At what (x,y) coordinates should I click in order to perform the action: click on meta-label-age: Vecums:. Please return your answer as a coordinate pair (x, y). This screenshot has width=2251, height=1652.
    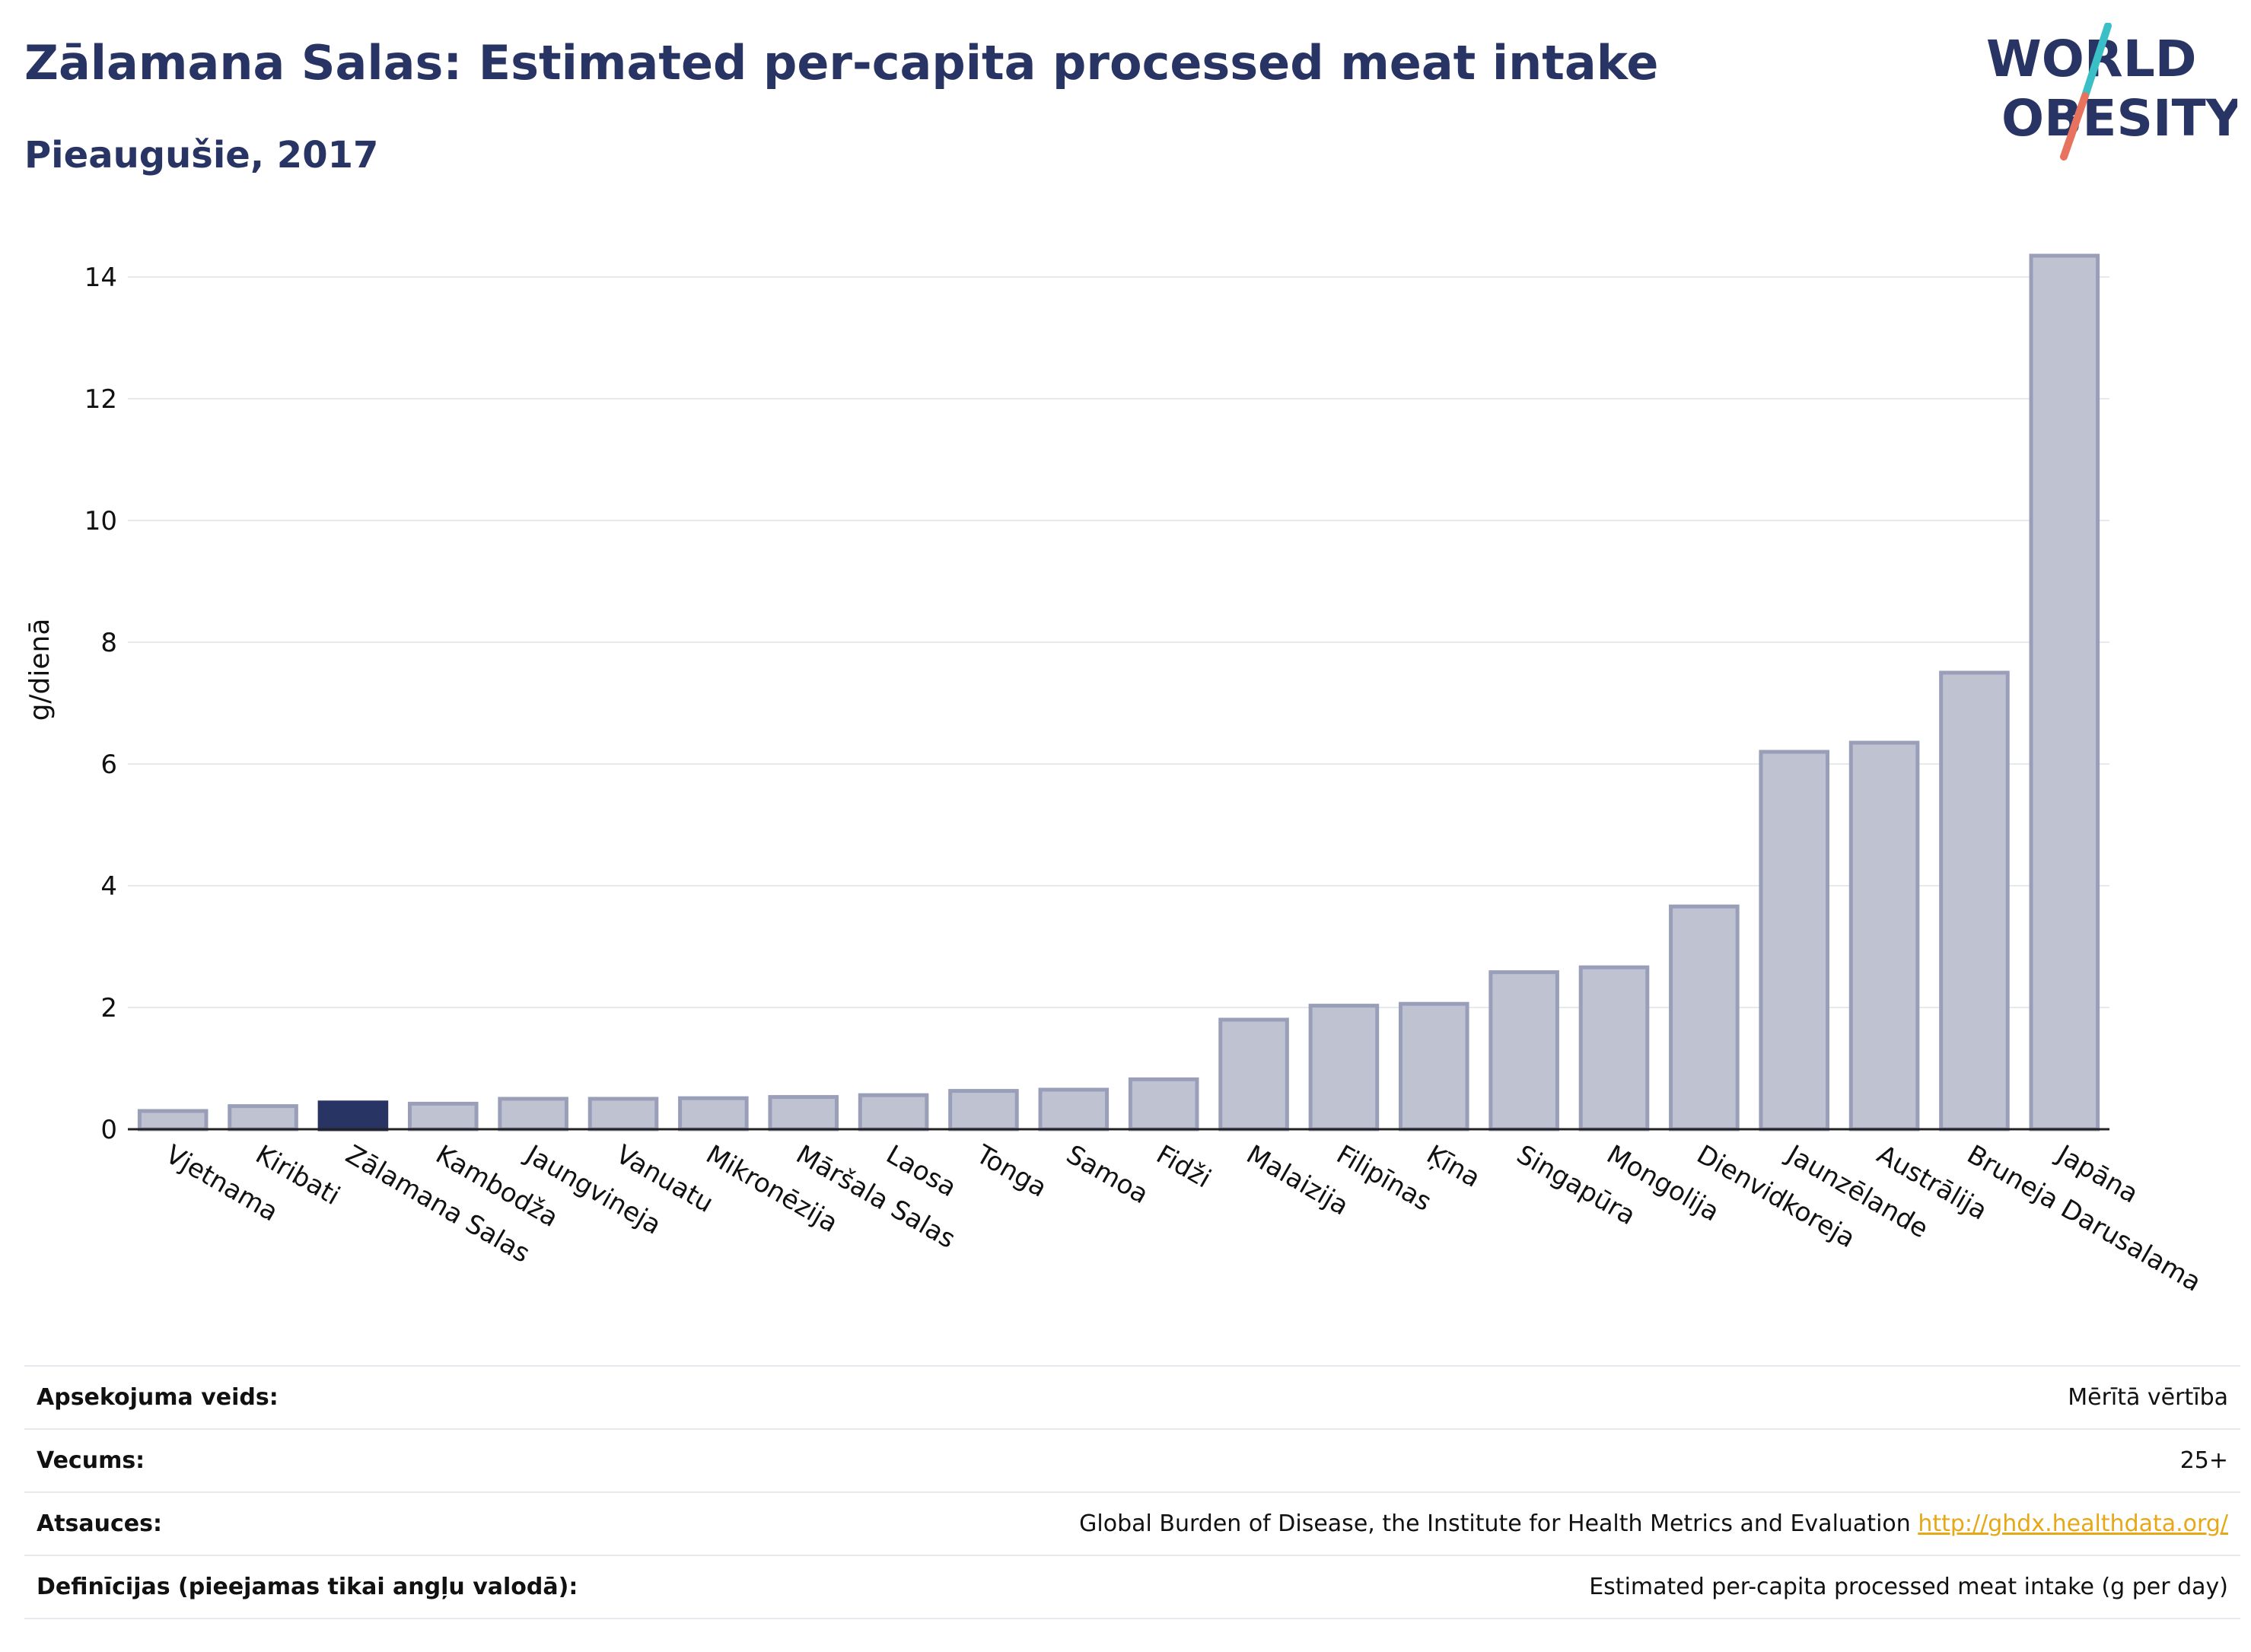
    Looking at the image, I should click on (91, 1460).